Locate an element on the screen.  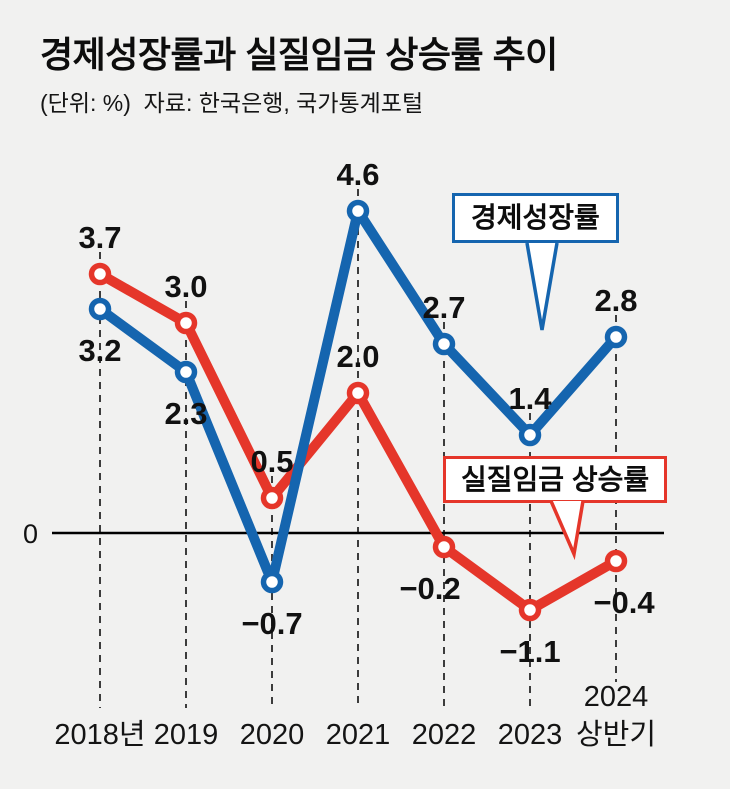
value-label: −1.1 is located at coordinates (529, 651).